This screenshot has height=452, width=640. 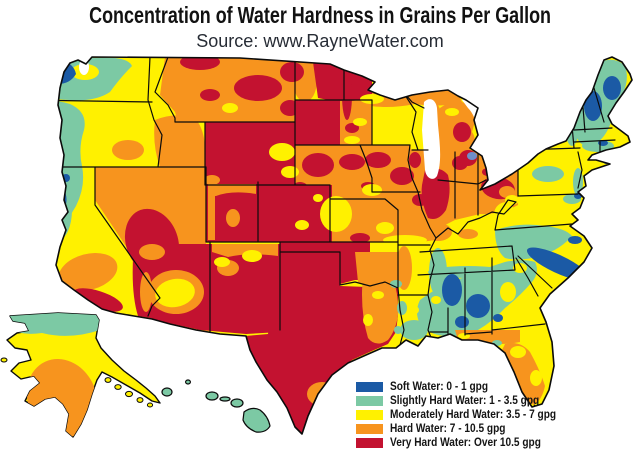 I want to click on slightly-hard-accents, so click(x=446, y=313).